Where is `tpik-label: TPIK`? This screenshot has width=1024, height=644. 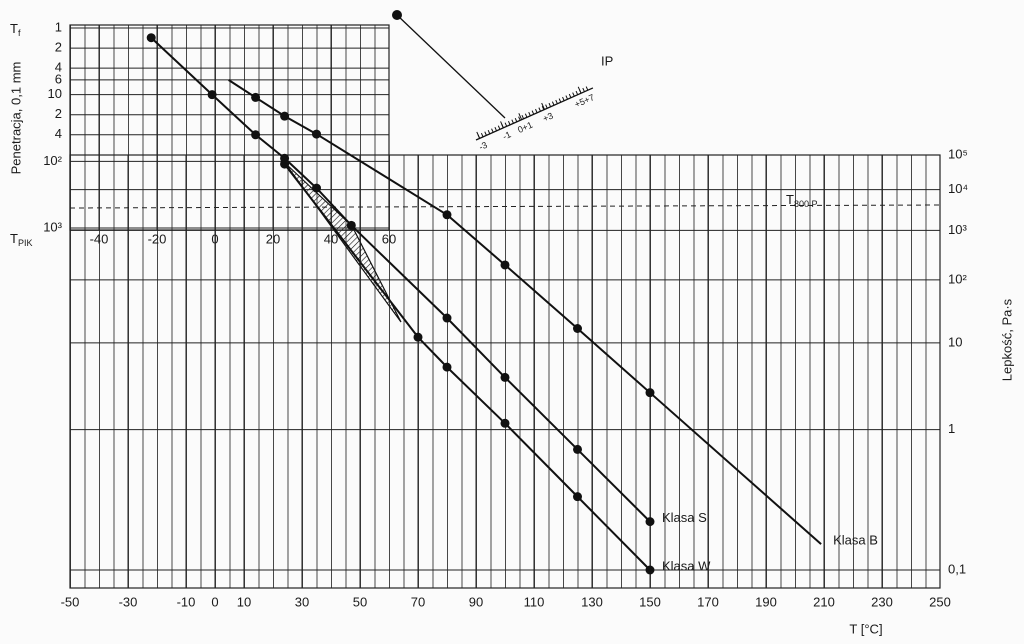
tpik-label: TPIK is located at coordinates (21, 239).